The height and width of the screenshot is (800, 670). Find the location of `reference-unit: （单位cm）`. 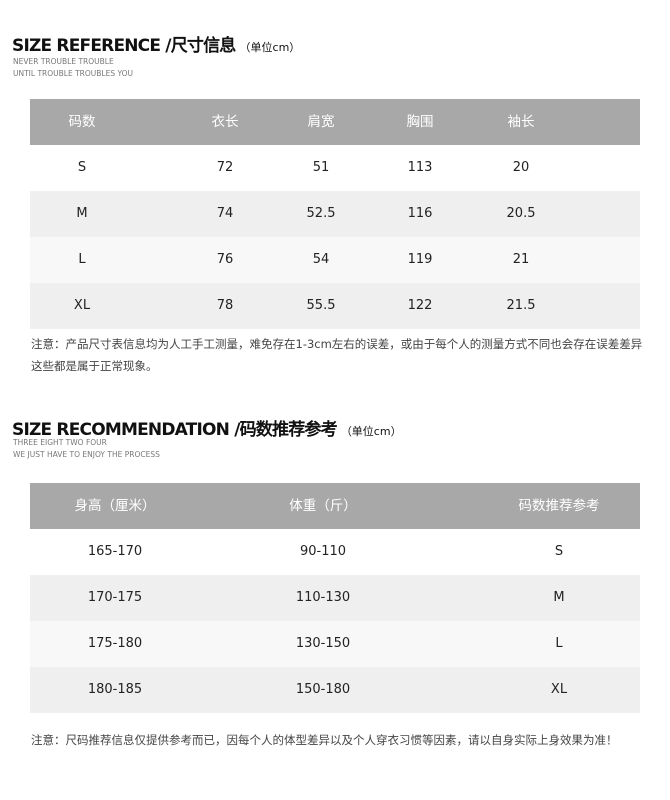

reference-unit: （单位cm） is located at coordinates (270, 47).